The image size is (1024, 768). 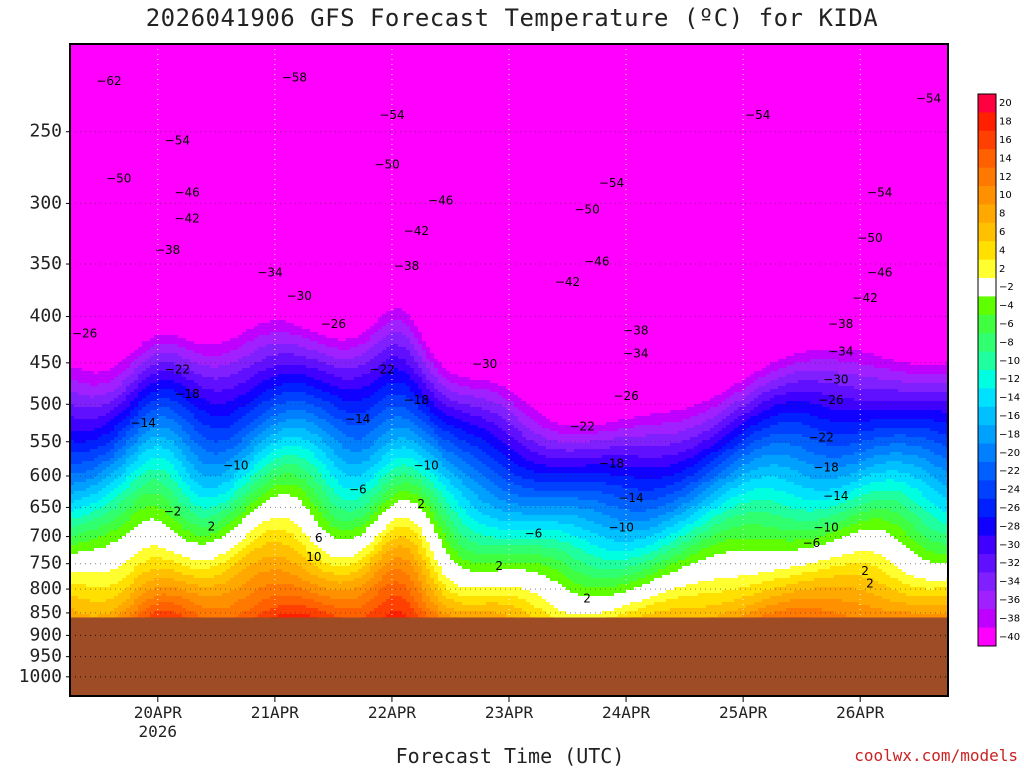 I want to click on x-tick-label: 25APR, so click(x=743, y=712).